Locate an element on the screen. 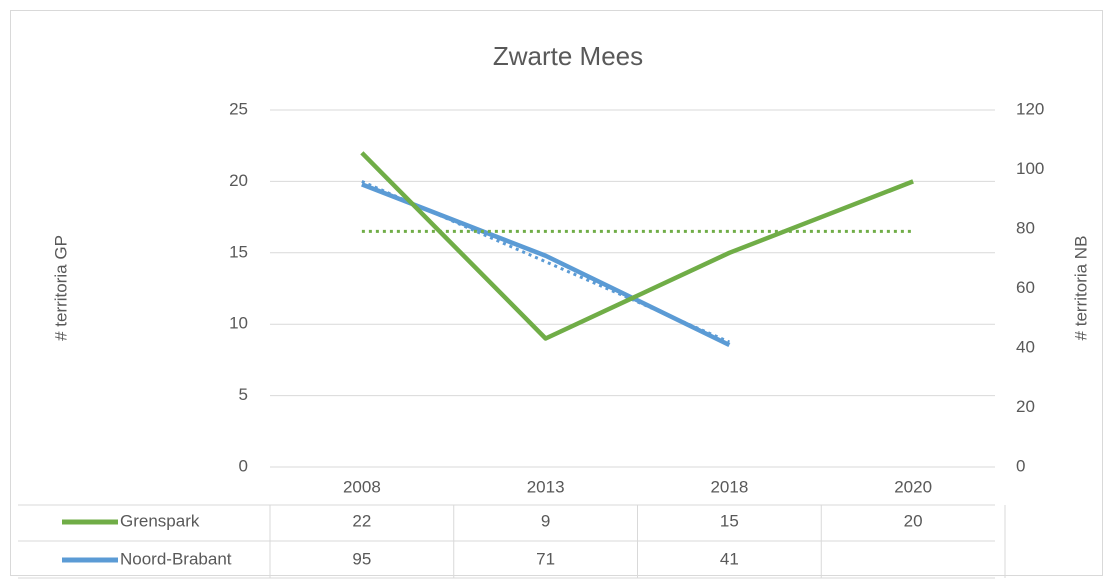 This screenshot has height=586, width=1113. table-value: 9 is located at coordinates (545, 520).